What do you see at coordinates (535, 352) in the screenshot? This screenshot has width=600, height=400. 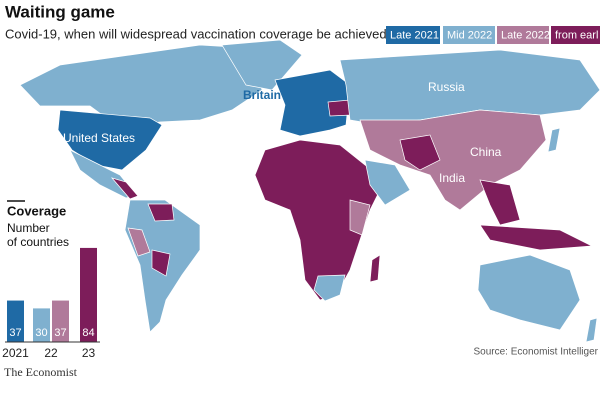 I see `source: Source: Economist Intelliger` at bounding box center [535, 352].